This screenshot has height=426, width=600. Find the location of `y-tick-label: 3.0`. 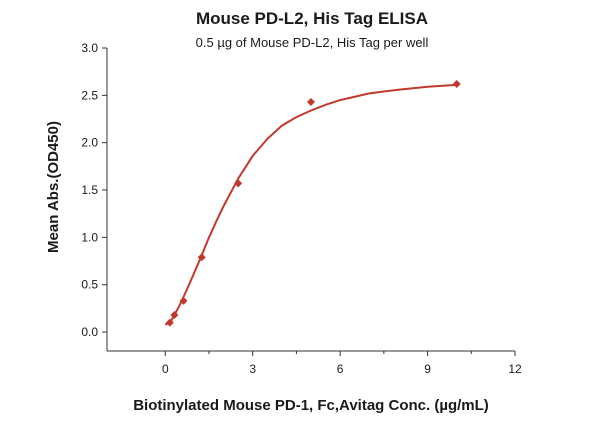

y-tick-label: 3.0 is located at coordinates (89, 48).